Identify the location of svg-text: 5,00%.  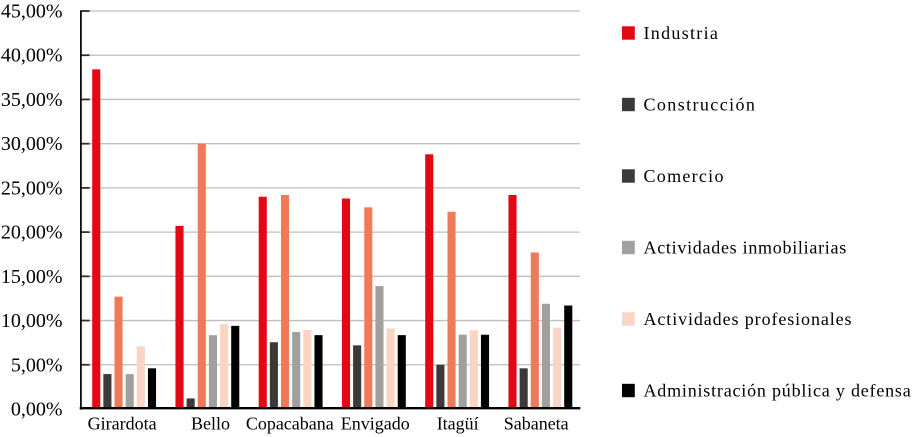
(37, 365).